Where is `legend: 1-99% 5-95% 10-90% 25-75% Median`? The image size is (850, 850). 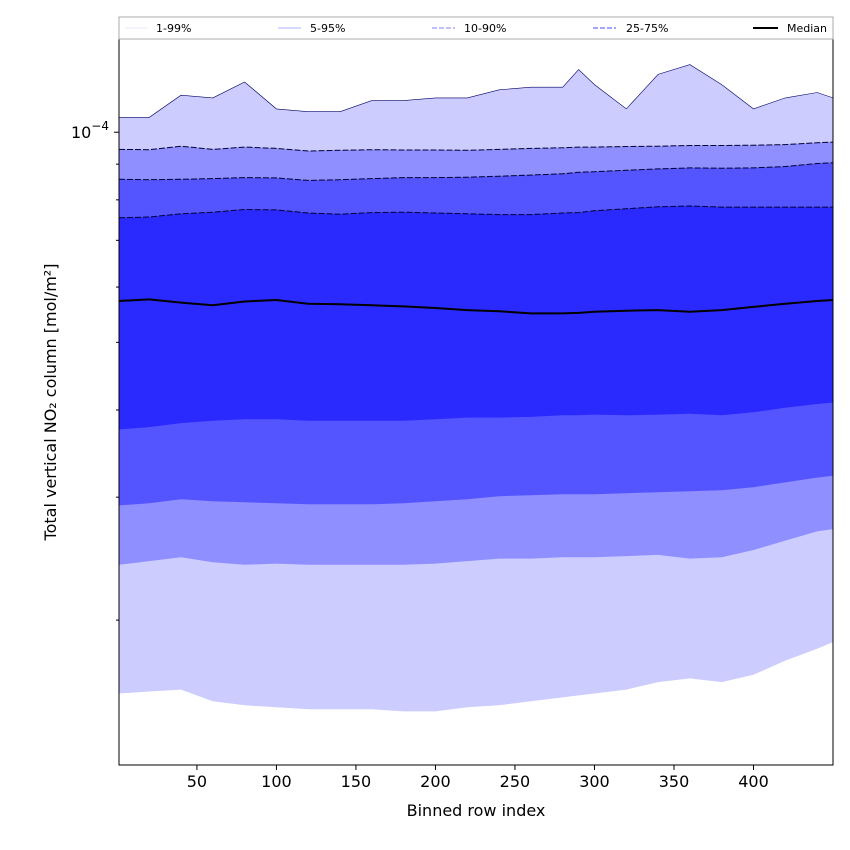 legend: 1-99% 5-95% 10-90% 25-75% Median is located at coordinates (476, 28).